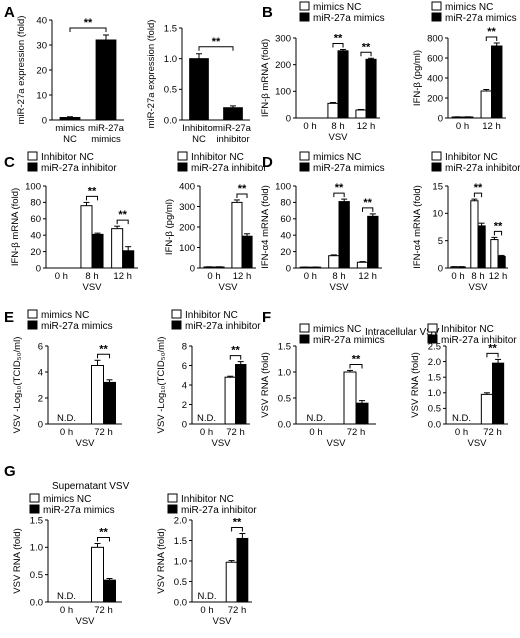  Describe the element at coordinates (91, 486) in the screenshot. I see `panel-g-header: Supernatant VSV` at that location.